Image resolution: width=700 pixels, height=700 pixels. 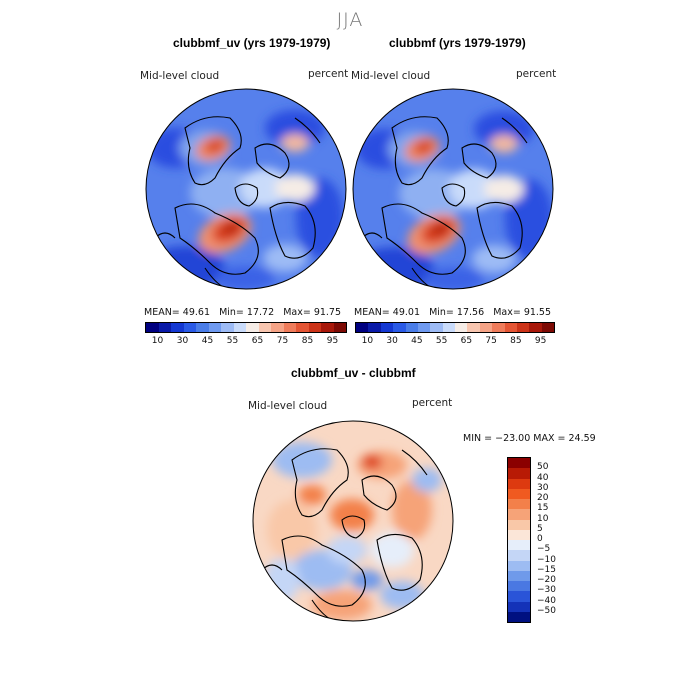 What do you see at coordinates (246, 189) in the screenshot?
I see `panel1-polar-map` at bounding box center [246, 189].